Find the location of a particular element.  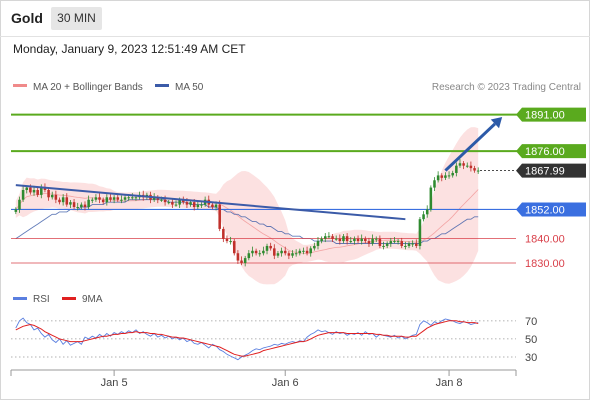

x-axis: Jan 5 Jan 6 Jan 8 is located at coordinates (263, 379).